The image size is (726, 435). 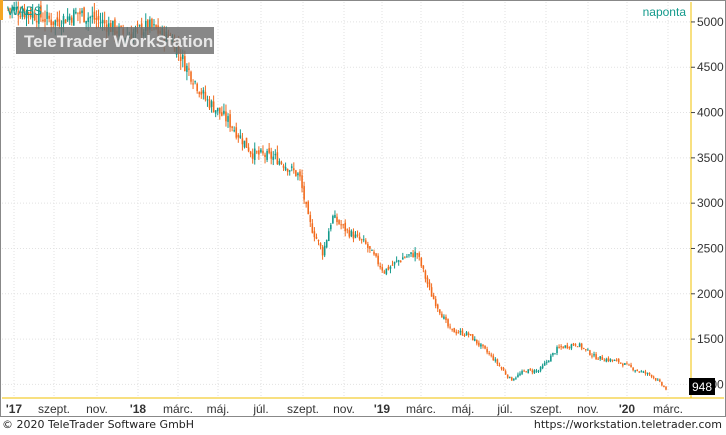 What do you see at coordinates (118, 41) in the screenshot?
I see `watermark-text: TeleTrader WorkStation` at bounding box center [118, 41].